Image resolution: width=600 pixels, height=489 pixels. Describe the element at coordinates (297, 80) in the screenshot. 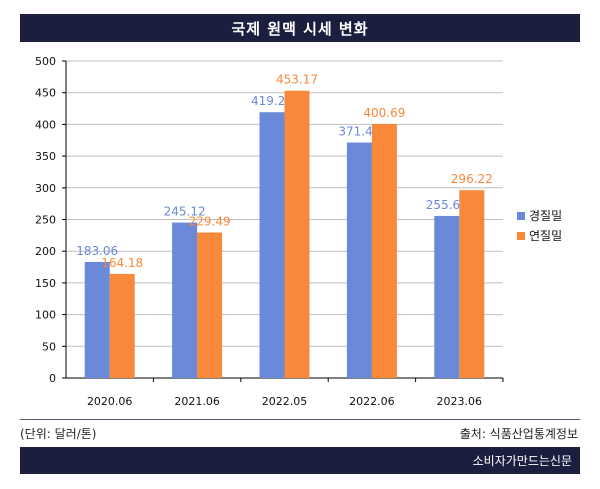

I see `data-label: 453.17` at that location.